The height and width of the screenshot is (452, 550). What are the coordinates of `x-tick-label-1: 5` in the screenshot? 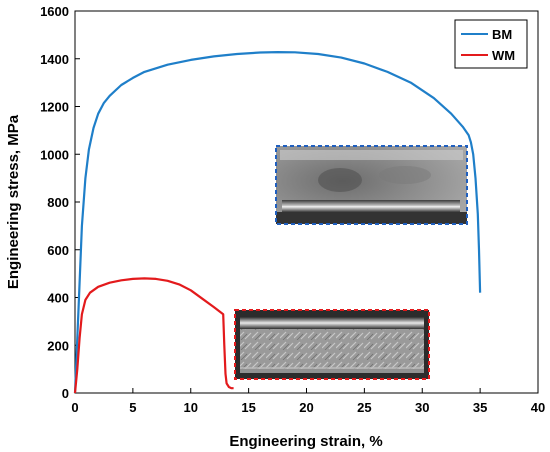 It's located at (132, 407).